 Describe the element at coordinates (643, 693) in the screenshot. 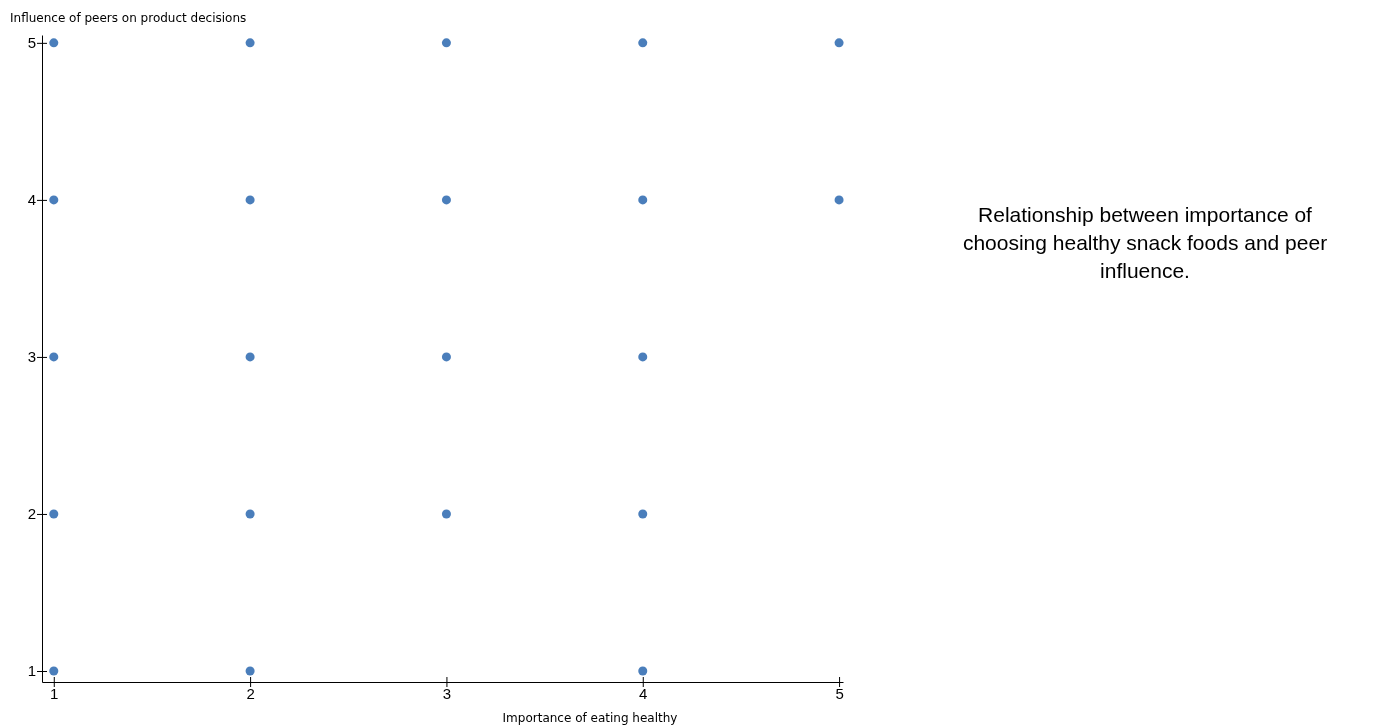

I see `x-tick-label: 4` at that location.